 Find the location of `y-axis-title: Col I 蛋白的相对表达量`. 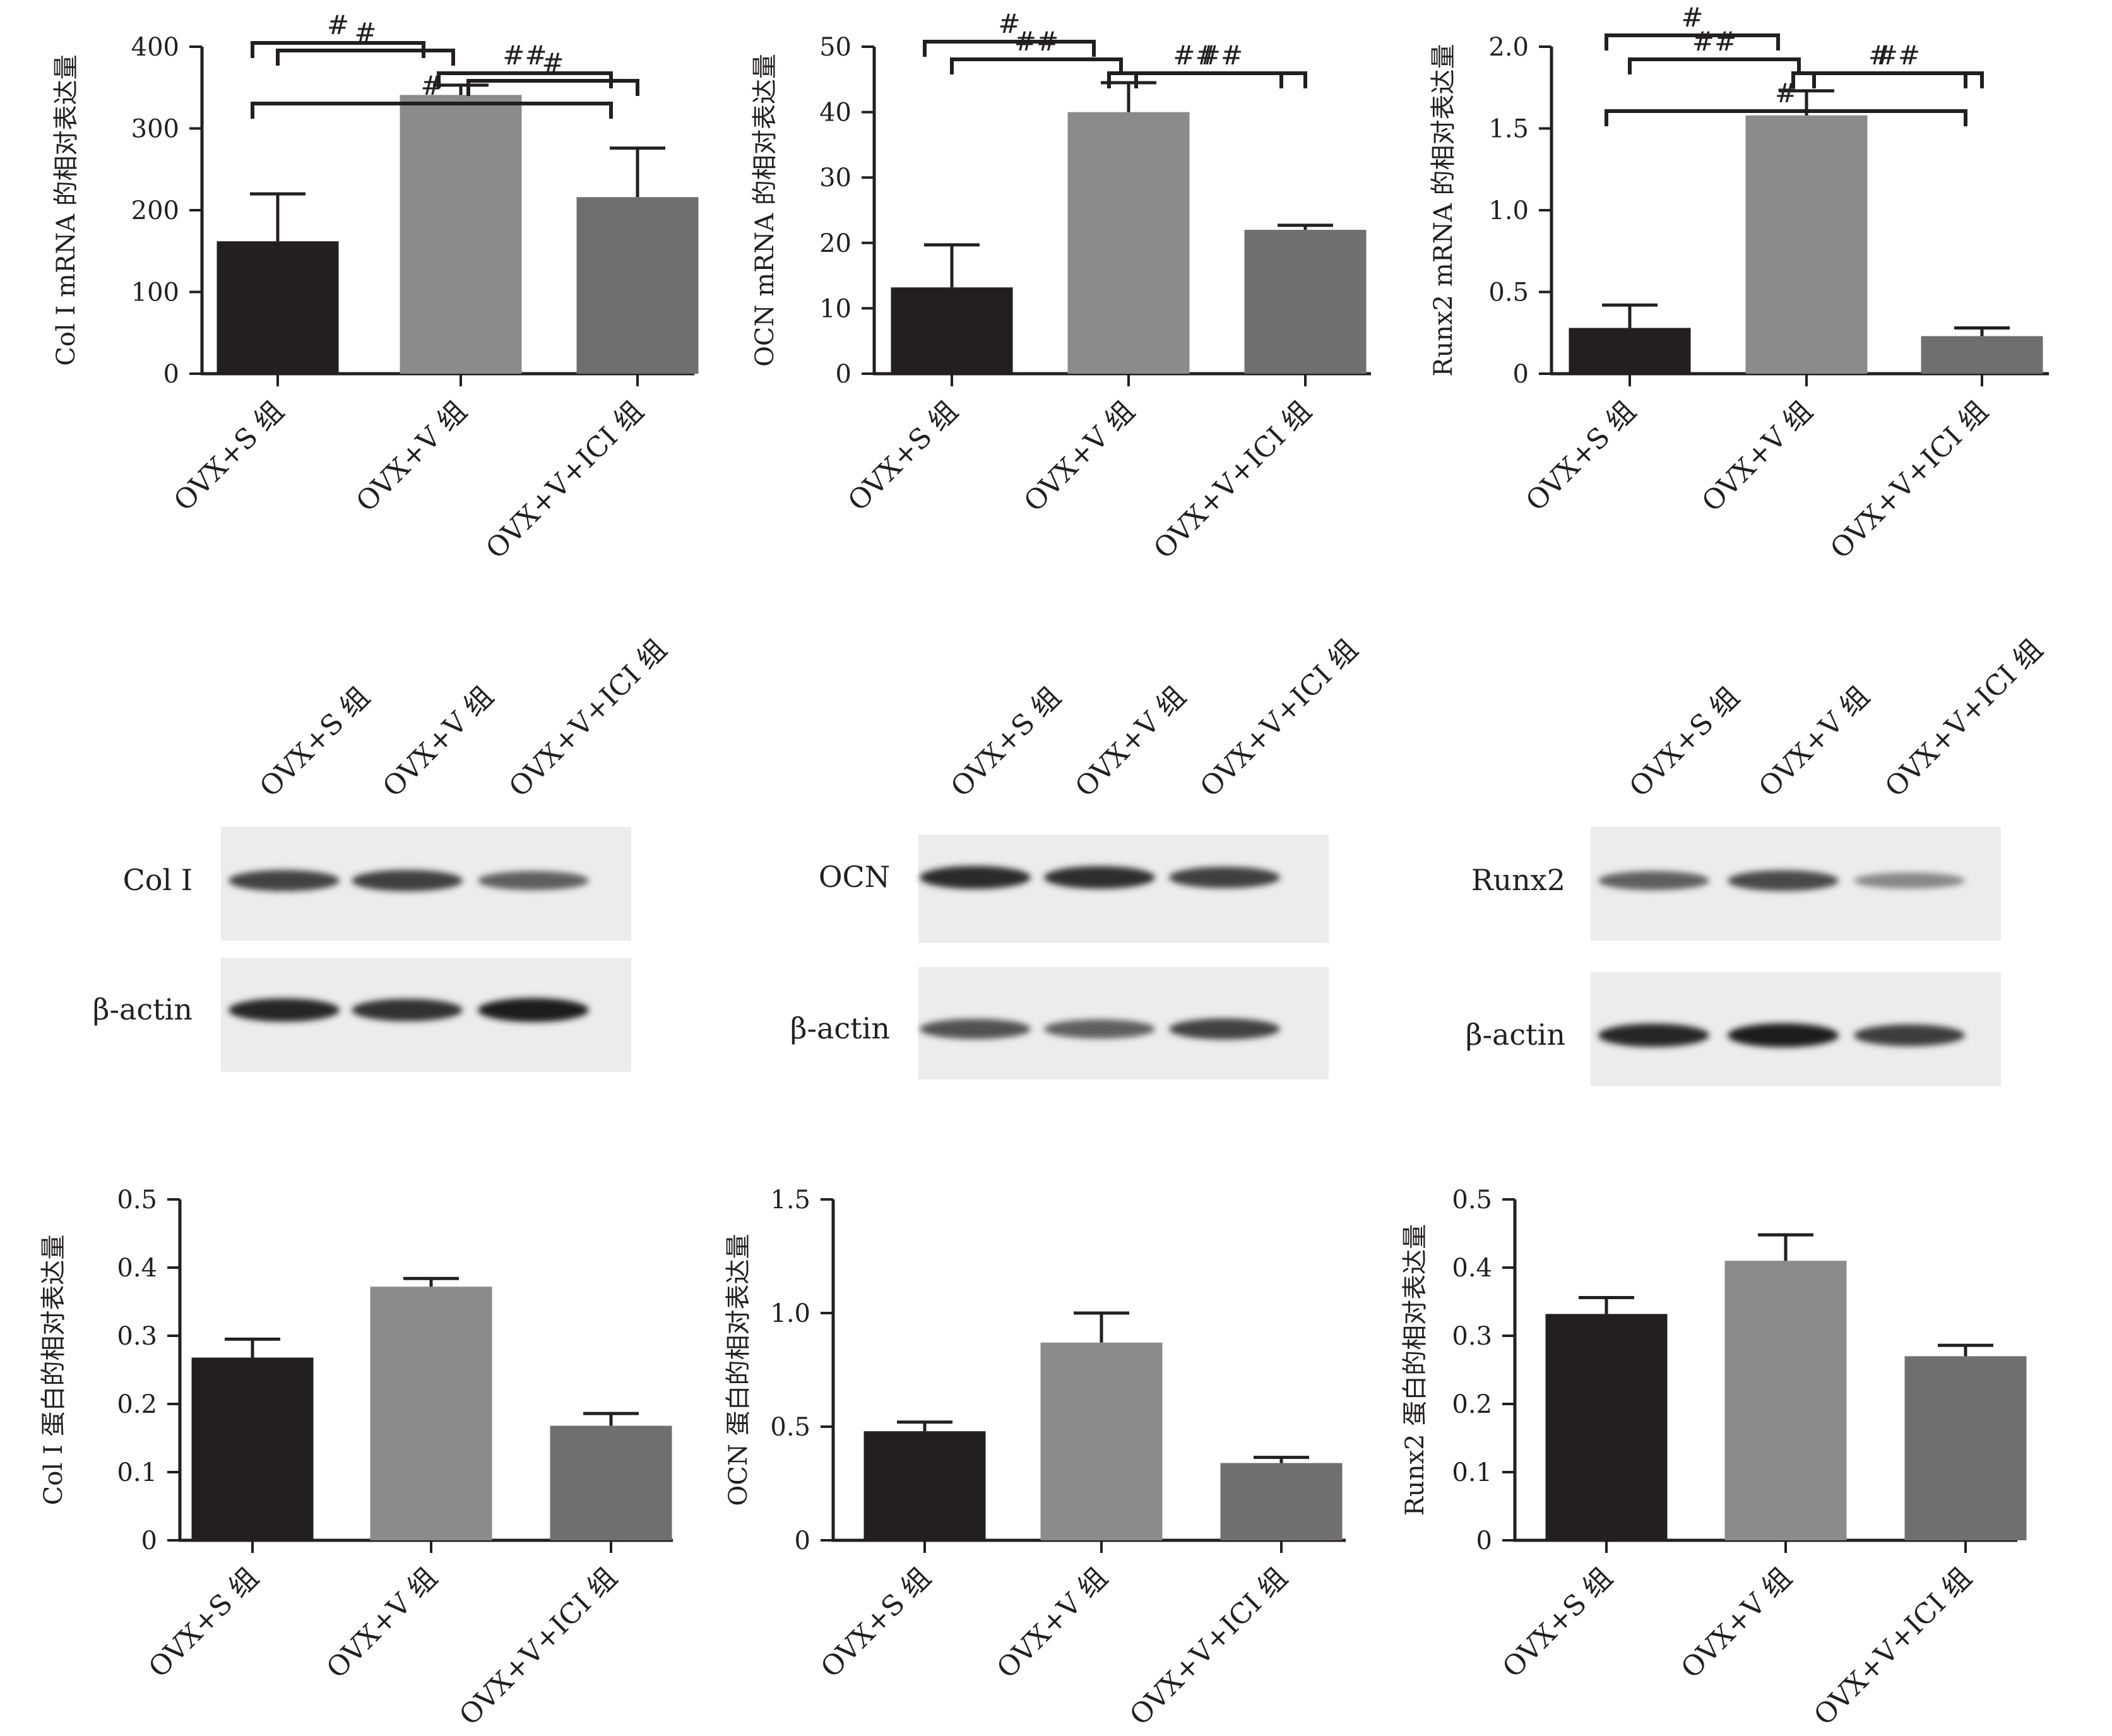

y-axis-title: Col I 蛋白的相对表达量 is located at coordinates (53, 1371).